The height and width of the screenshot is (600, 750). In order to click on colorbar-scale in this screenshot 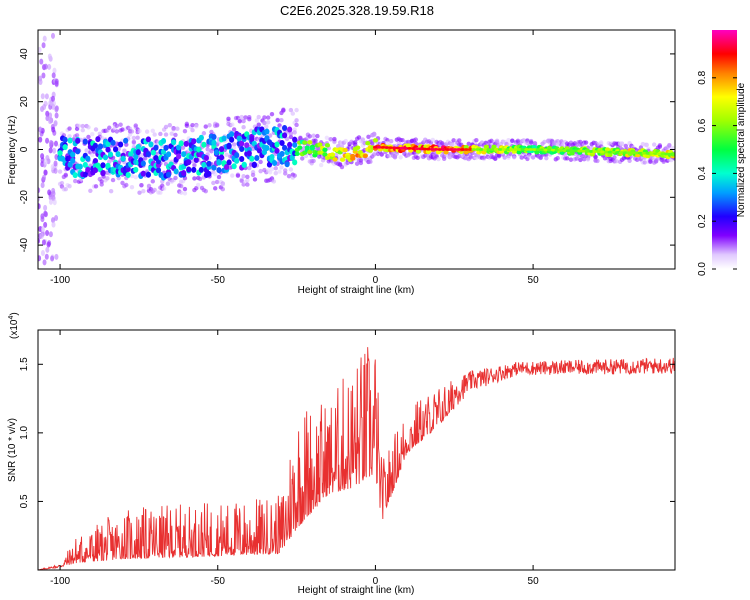, I will do `click(724, 149)`.